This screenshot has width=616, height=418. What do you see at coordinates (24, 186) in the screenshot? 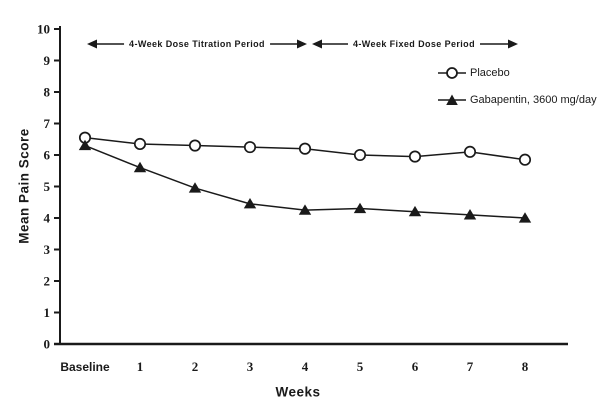
I see `y-axis-title: Mean Pain Score` at bounding box center [24, 186].